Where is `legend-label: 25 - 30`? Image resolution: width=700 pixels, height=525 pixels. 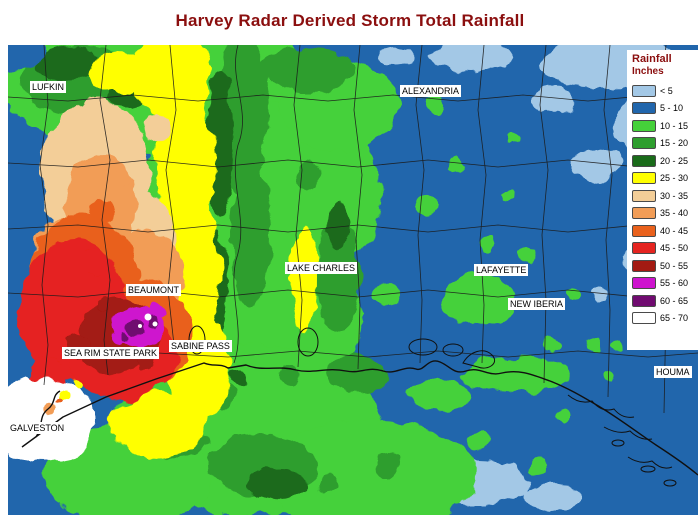 legend-label: 25 - 30 is located at coordinates (674, 178).